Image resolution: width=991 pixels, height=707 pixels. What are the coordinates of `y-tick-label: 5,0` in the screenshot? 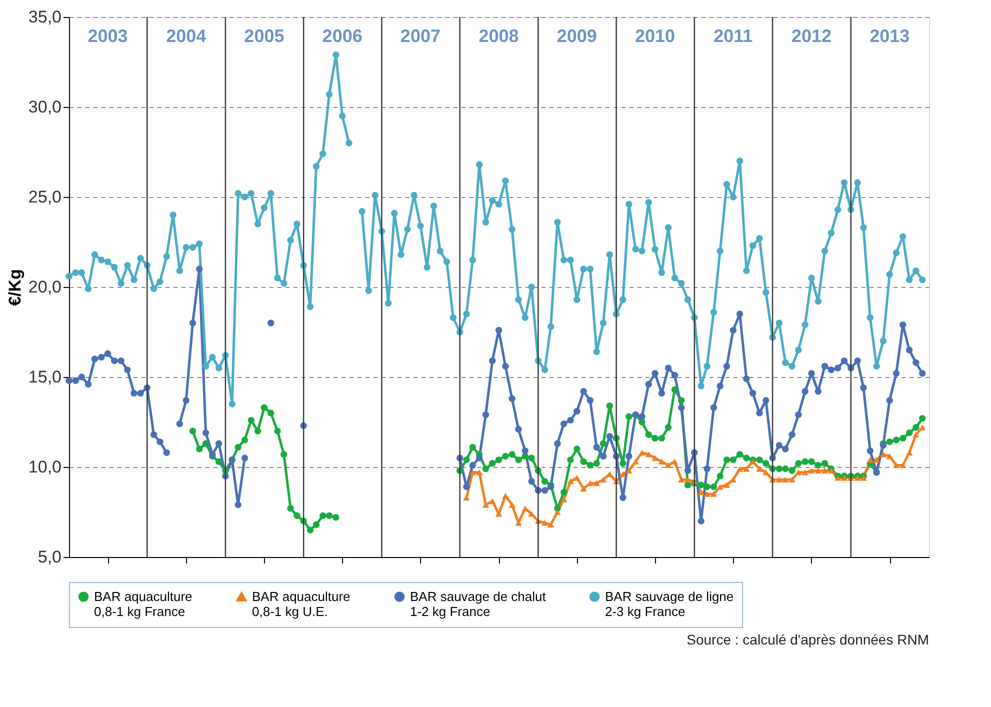 It's located at (50, 557).